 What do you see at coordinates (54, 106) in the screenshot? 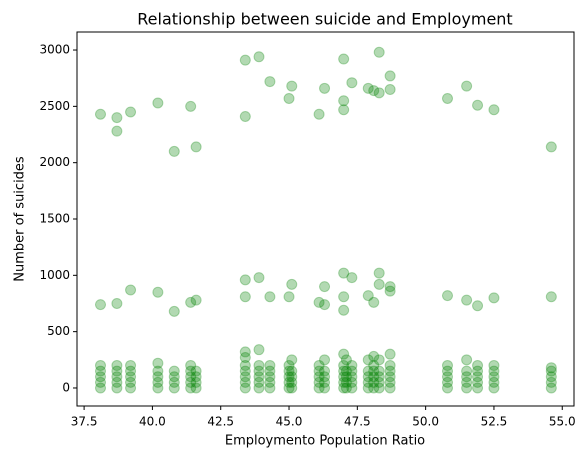
I see `y-tick-label: 2500` at bounding box center [54, 106].